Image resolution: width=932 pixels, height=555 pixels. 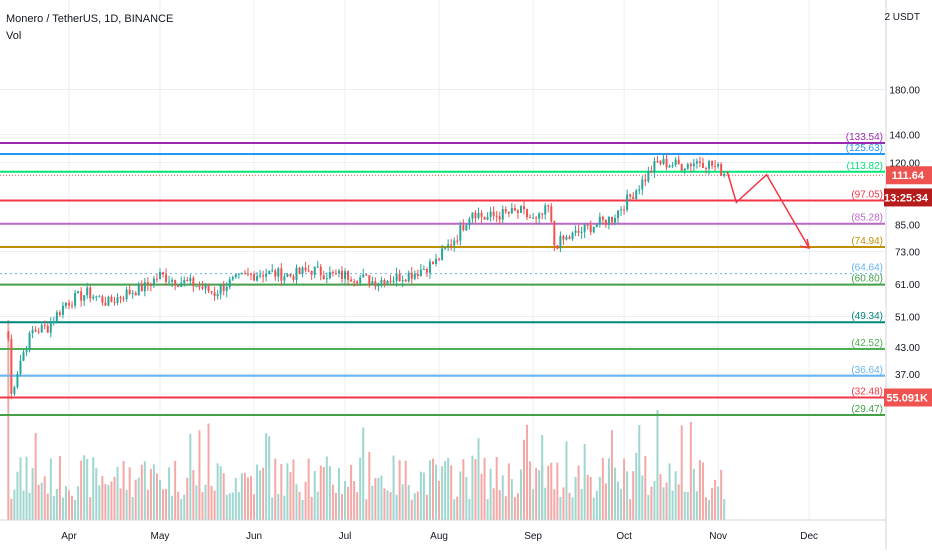 What do you see at coordinates (907, 253) in the screenshot?
I see `price-tick-label: 73.00` at bounding box center [907, 253].